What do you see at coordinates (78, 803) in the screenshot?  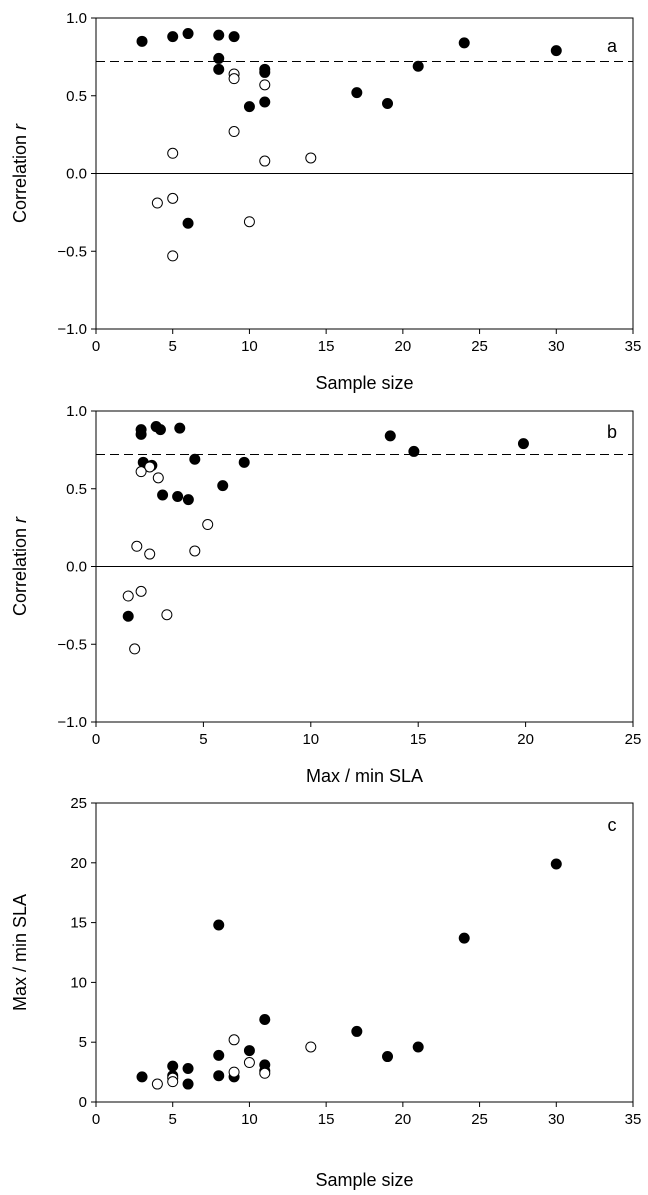 I see `y-tick-label: 25` at bounding box center [78, 803].